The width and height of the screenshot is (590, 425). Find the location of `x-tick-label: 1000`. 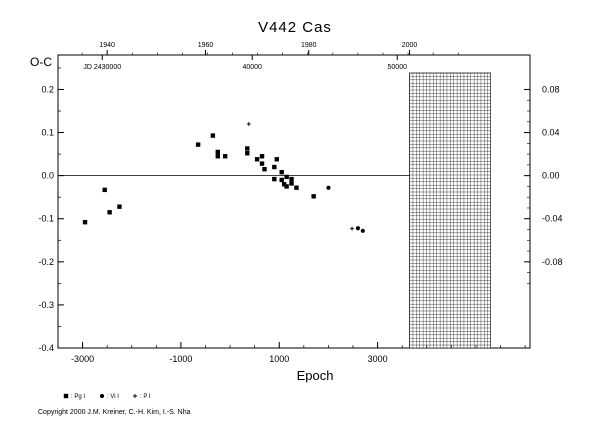

x-tick-label: 1000 is located at coordinates (279, 359).